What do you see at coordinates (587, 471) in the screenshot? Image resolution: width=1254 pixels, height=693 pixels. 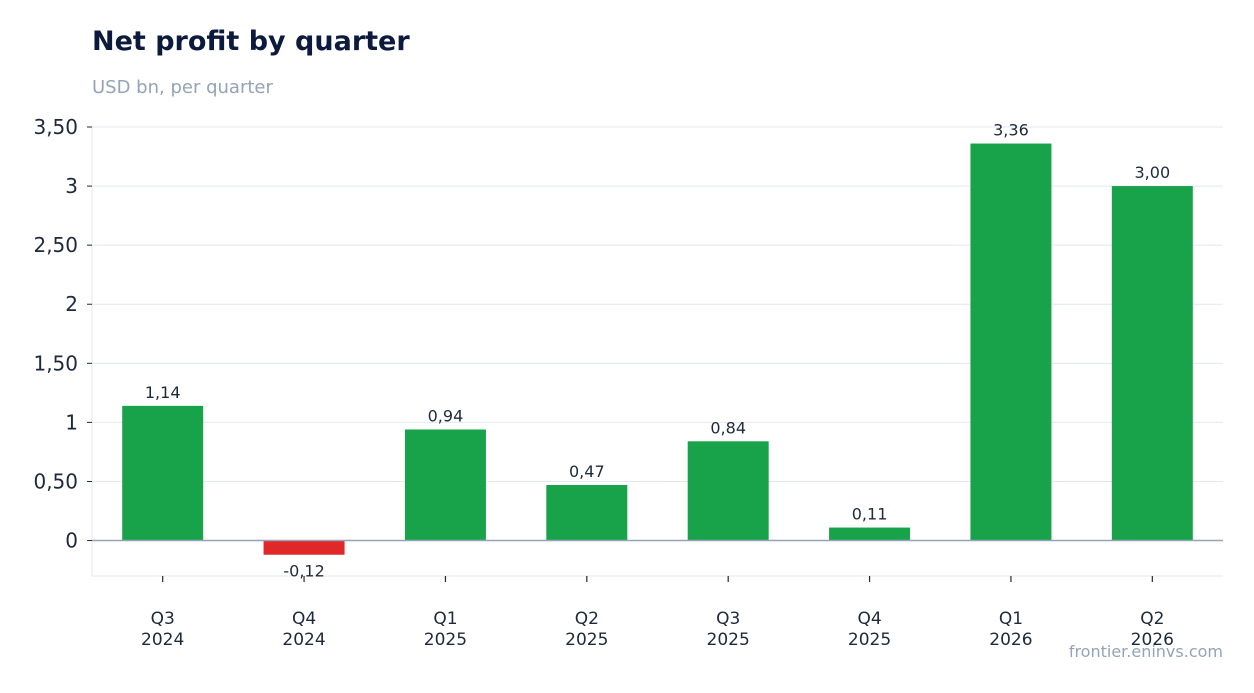 I see `data-label: 0,47` at bounding box center [587, 471].